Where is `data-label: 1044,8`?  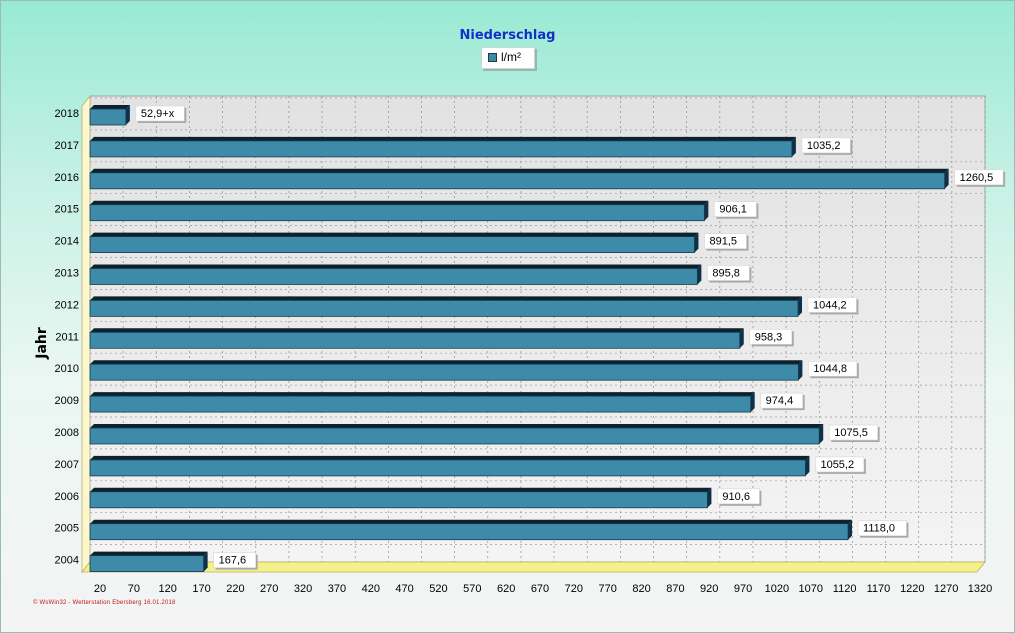 data-label: 1044,8 is located at coordinates (830, 369).